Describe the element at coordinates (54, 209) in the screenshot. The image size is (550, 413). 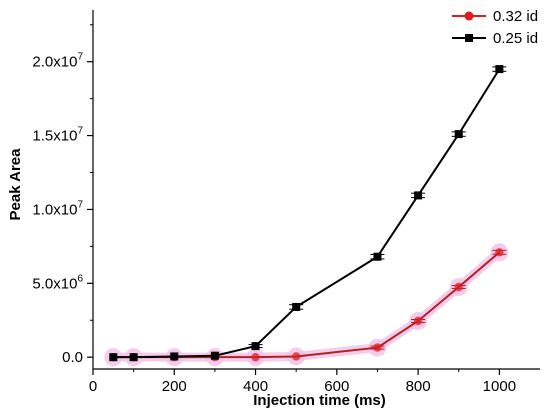
I see `y-tick-mantissa: 1.0x10` at that location.